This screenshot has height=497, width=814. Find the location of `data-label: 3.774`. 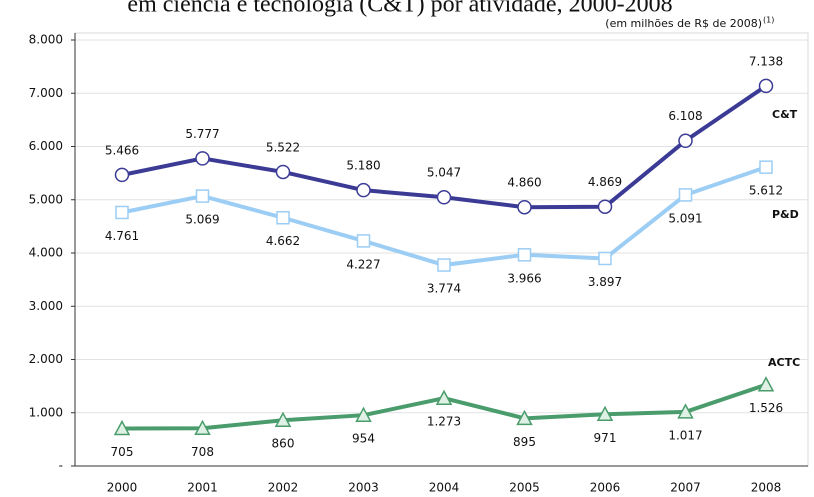

data-label: 3.774 is located at coordinates (444, 289).